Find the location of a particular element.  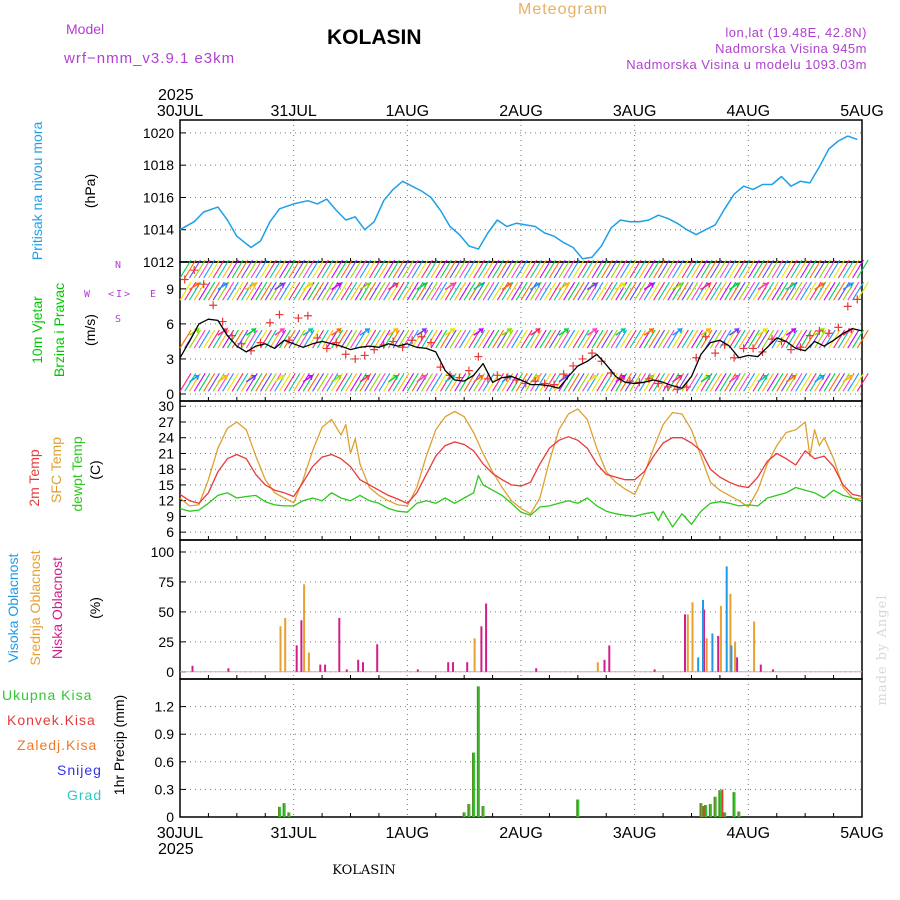

pressure-tick-label: 1014 is located at coordinates (158, 230).